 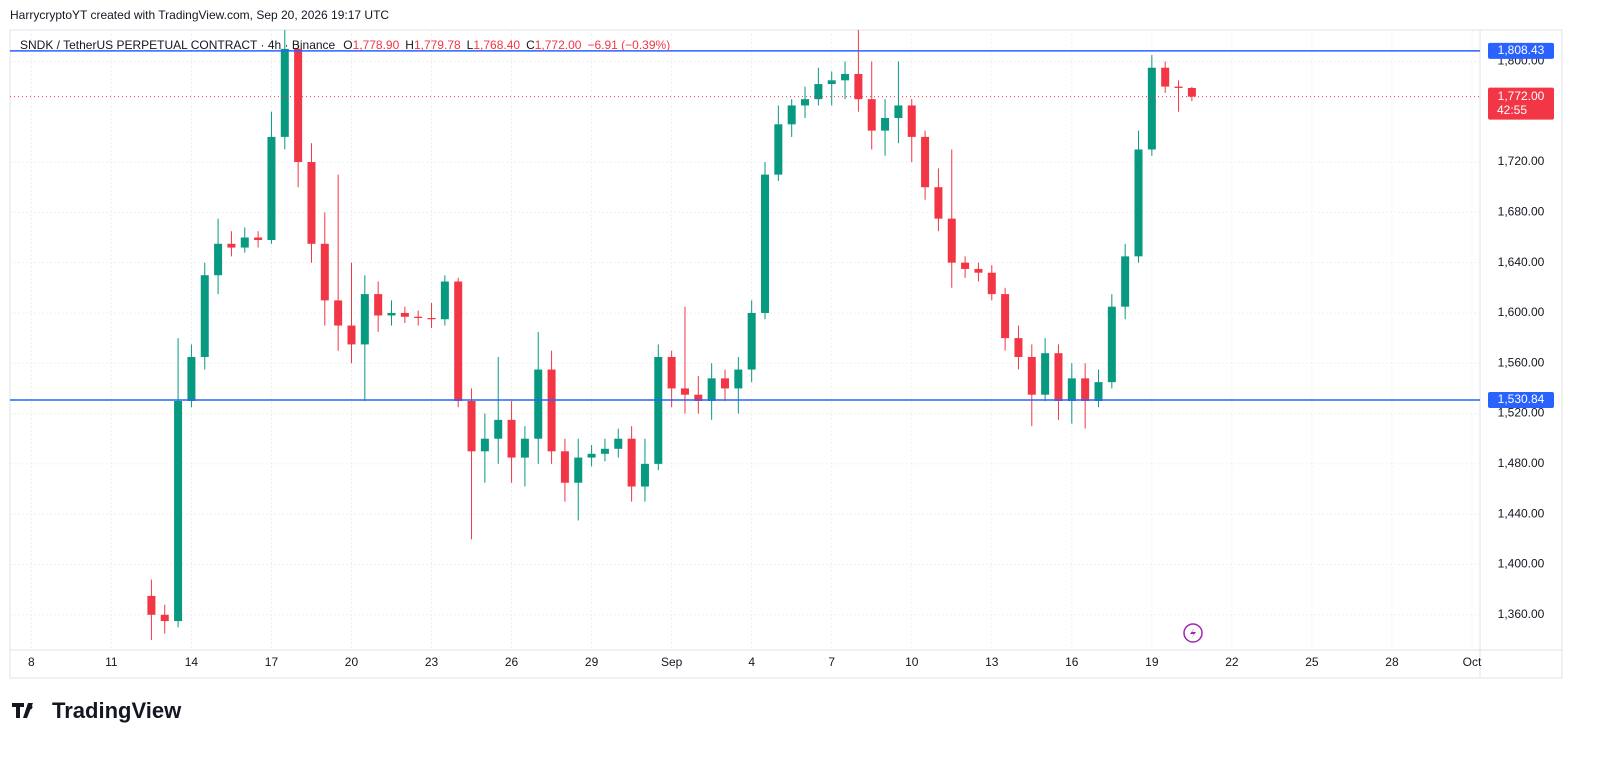 What do you see at coordinates (1521, 96) in the screenshot?
I see `last-price-label: 1,772.00` at bounding box center [1521, 96].